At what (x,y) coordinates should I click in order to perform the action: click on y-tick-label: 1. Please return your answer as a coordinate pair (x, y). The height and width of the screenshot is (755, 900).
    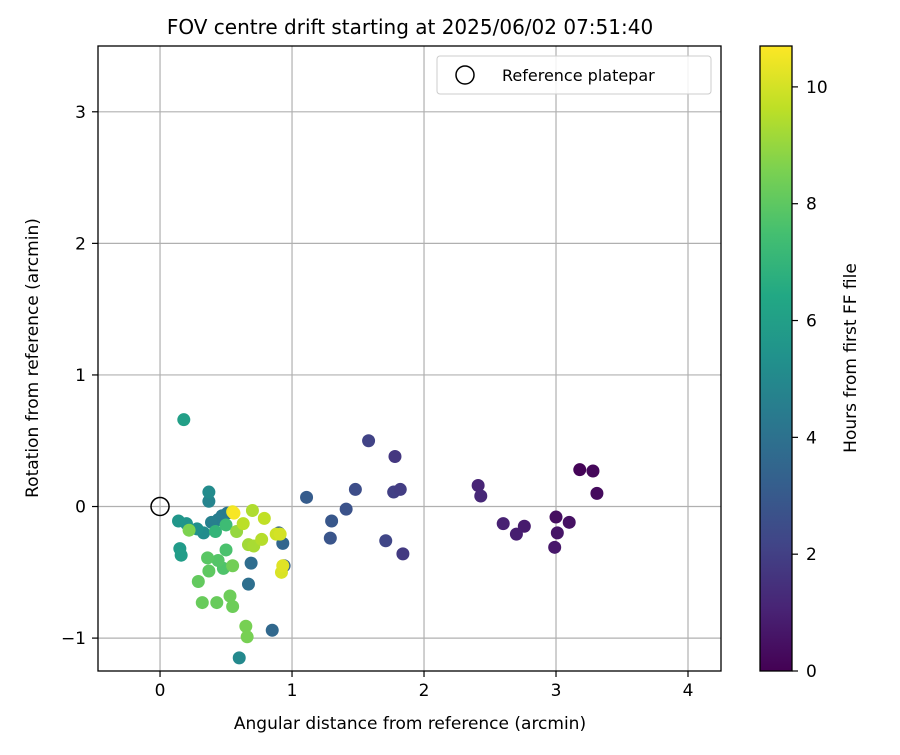
    Looking at the image, I should click on (80, 376).